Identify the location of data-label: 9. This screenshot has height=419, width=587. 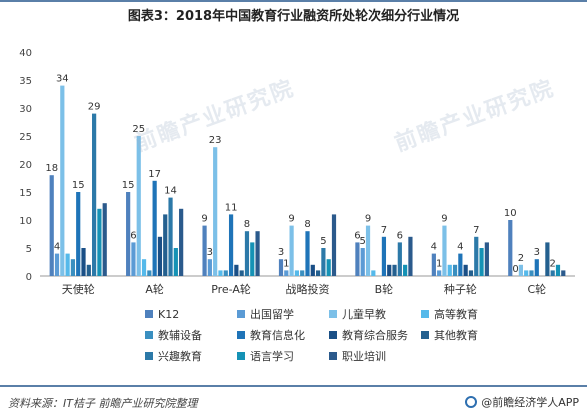
(444, 219).